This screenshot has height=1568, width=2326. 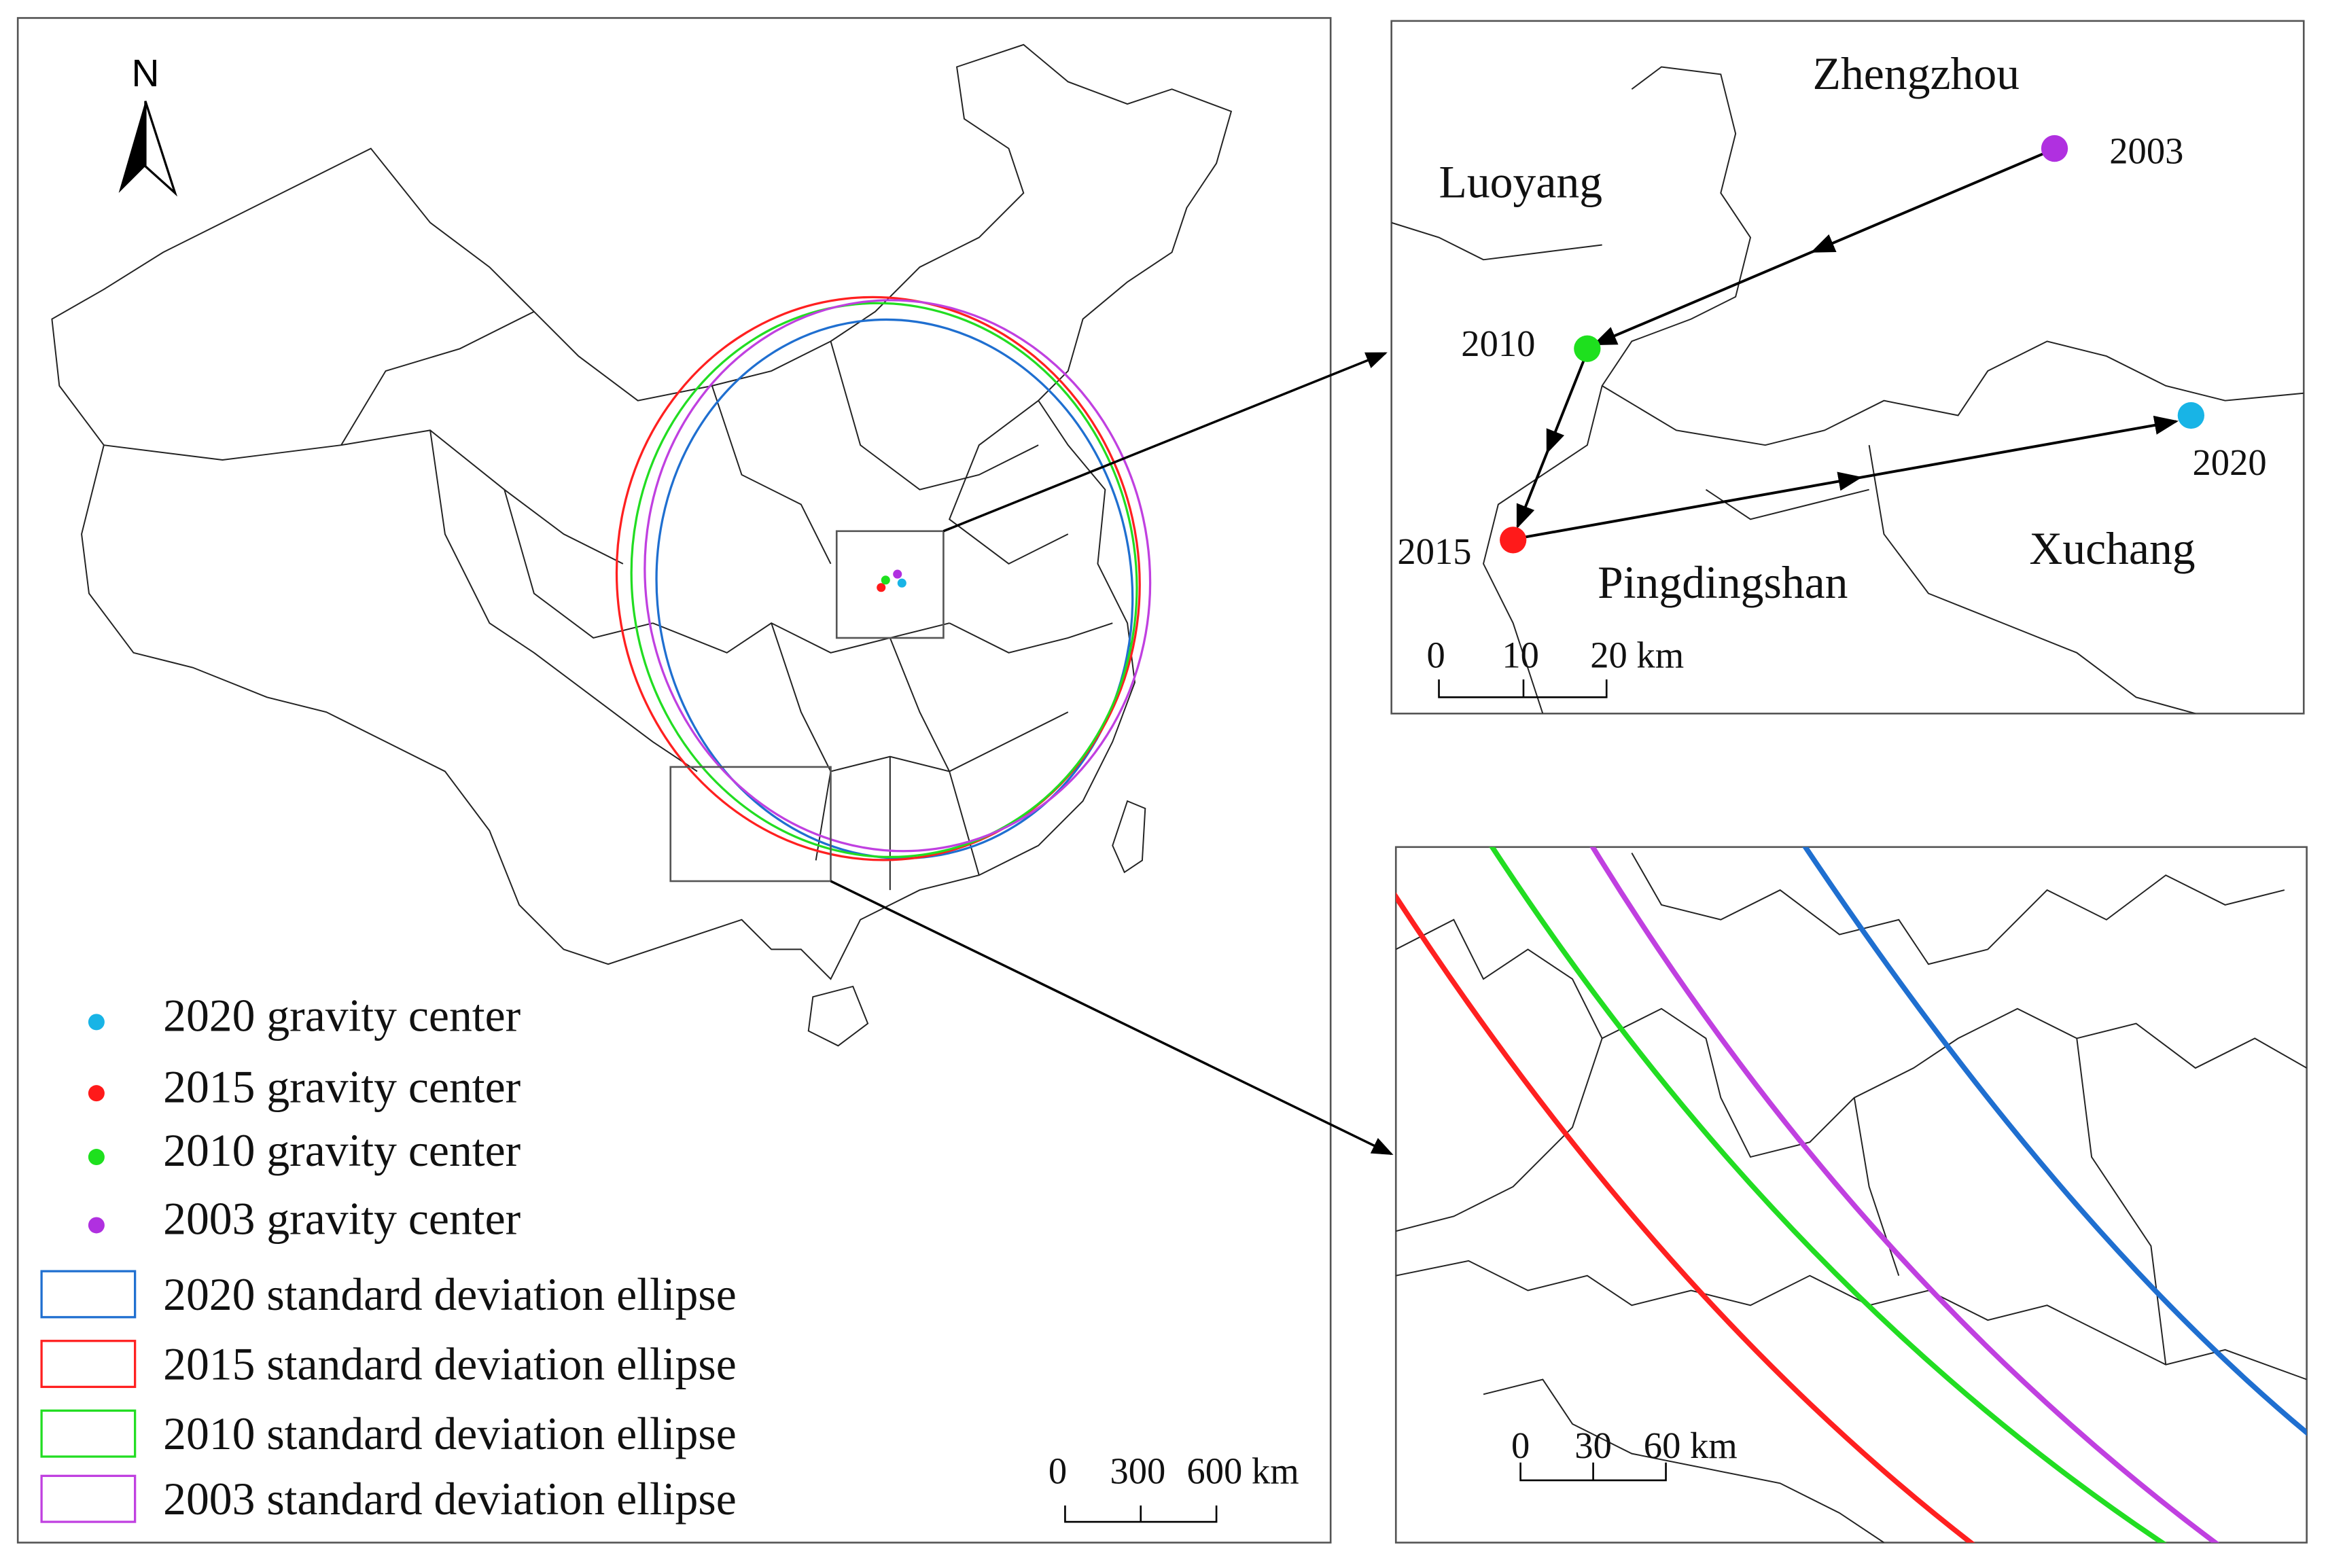 I want to click on legend-label: 2015 gravity center, so click(x=342, y=1086).